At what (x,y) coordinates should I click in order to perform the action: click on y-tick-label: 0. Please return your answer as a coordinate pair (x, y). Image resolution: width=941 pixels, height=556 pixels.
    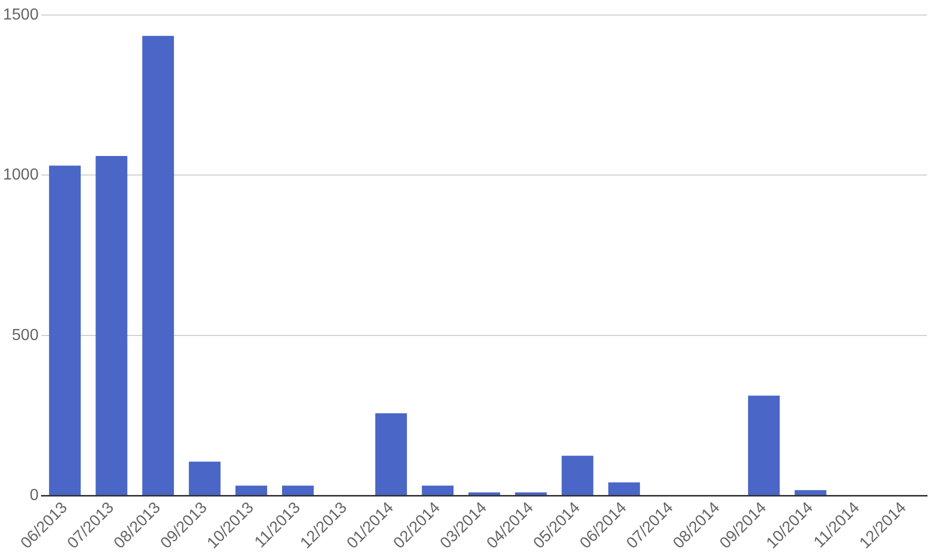
    Looking at the image, I should click on (34, 495).